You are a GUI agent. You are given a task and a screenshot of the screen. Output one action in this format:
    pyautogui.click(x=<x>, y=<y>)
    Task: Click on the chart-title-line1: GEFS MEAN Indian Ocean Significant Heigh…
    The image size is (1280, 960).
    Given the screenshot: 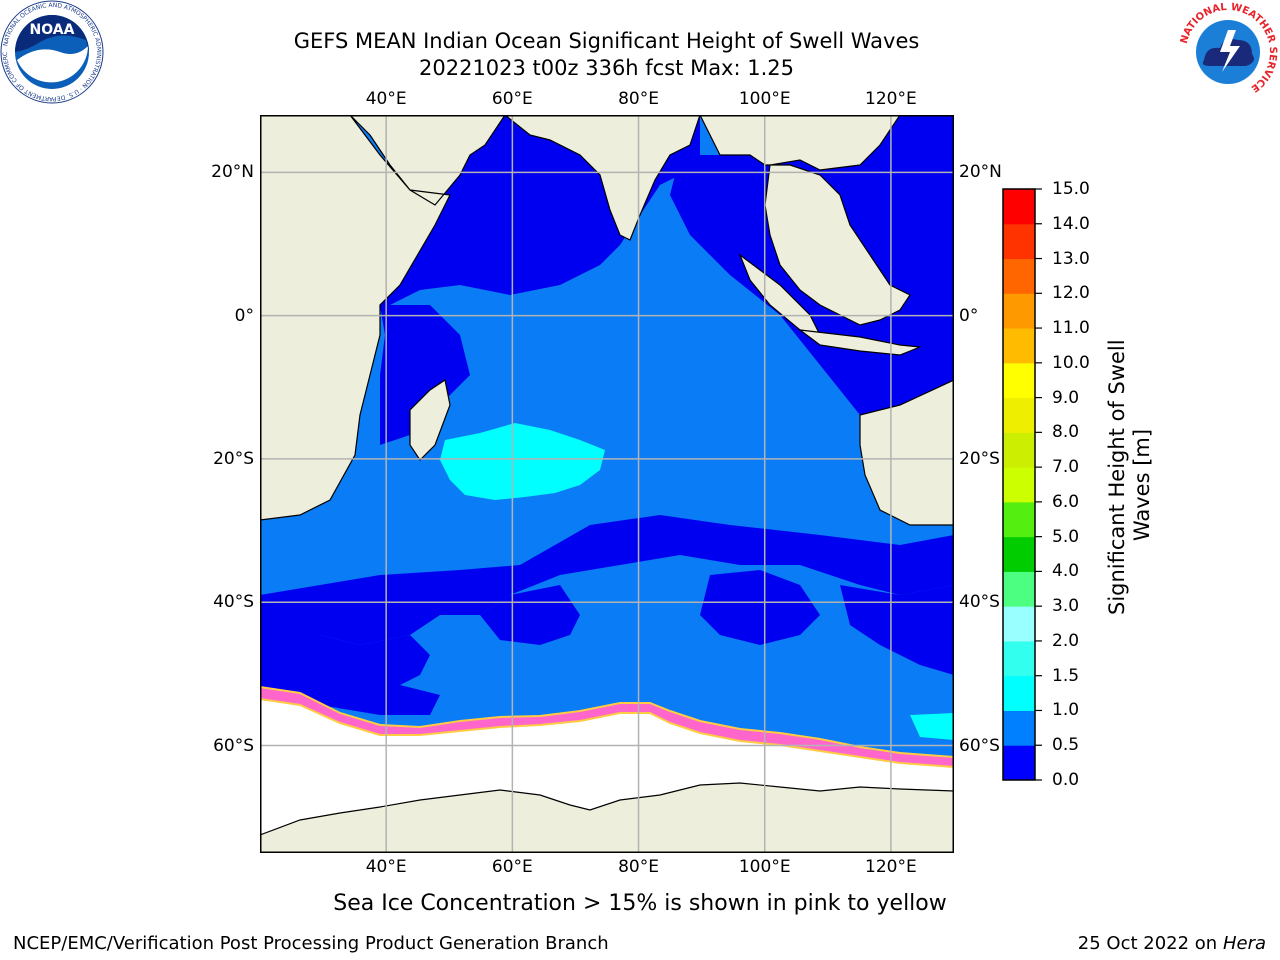 What is the action you would take?
    pyautogui.click(x=606, y=41)
    